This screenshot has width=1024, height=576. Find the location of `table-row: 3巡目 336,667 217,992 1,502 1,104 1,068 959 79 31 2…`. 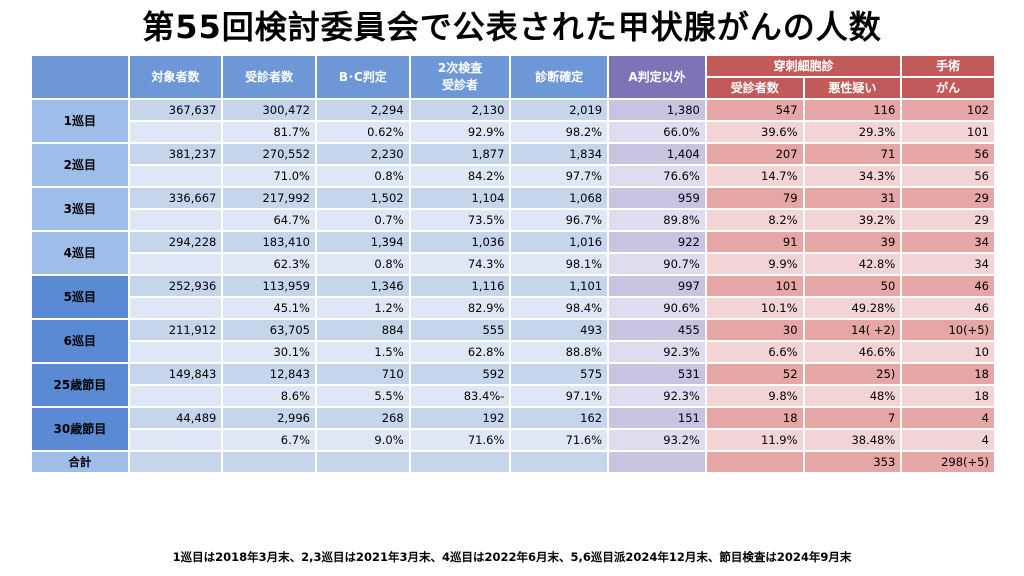

table-row: 3巡目 336,667 217,992 1,502 1,104 1,068 959 79 31 2… is located at coordinates (513, 209).